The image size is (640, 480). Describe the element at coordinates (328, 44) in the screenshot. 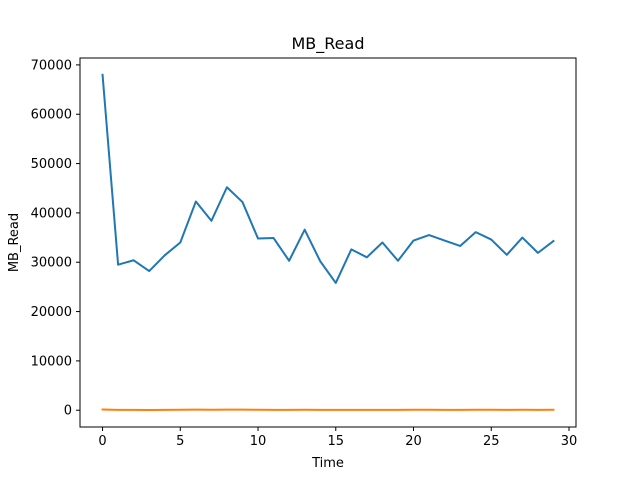

I see `chart-title: MB_Read` at that location.